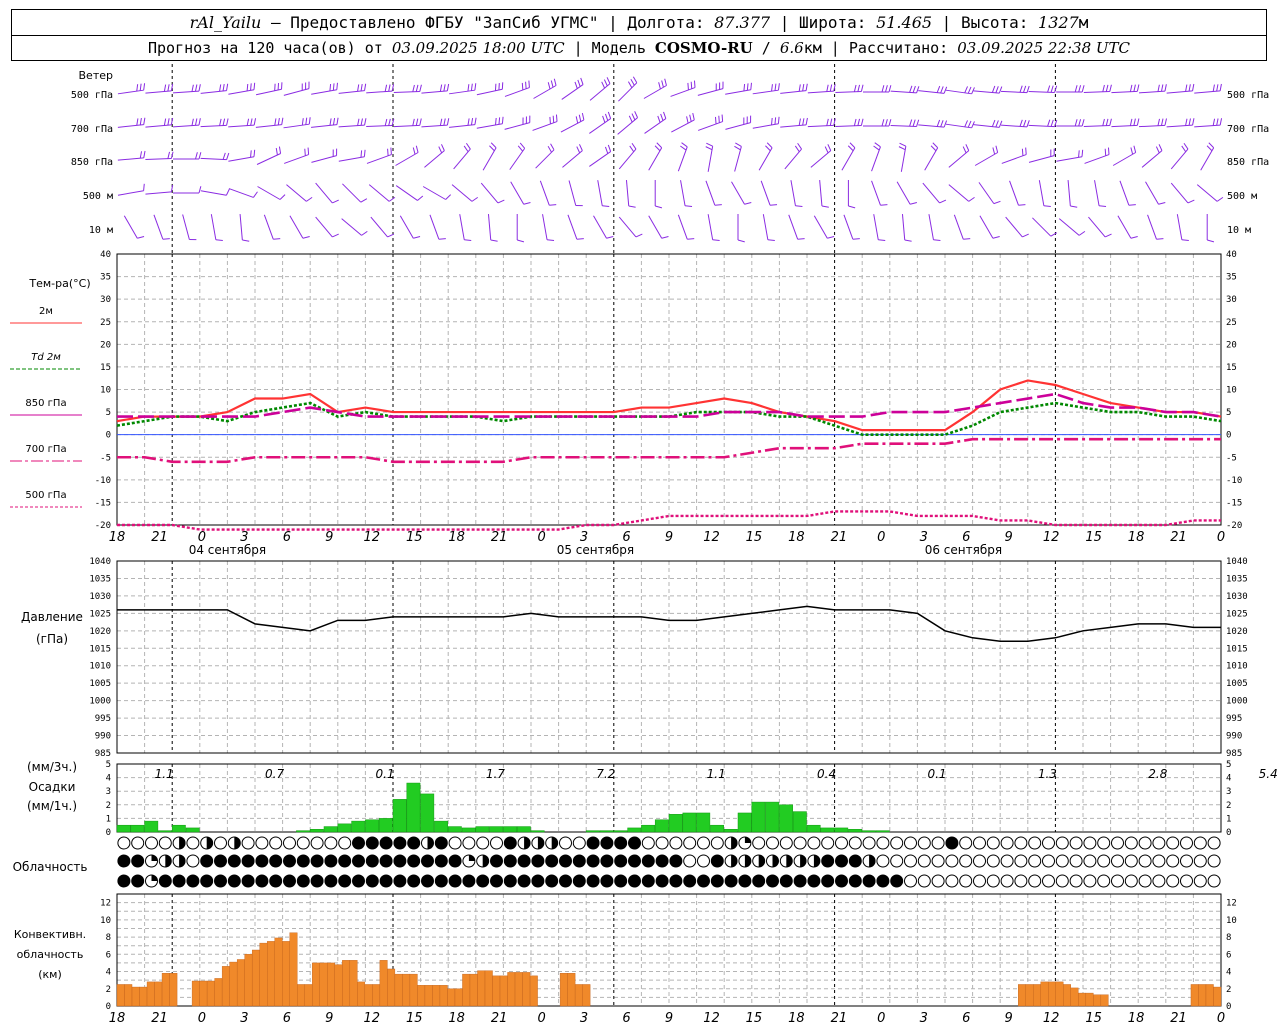 This screenshot has width=1280, height=1024. Describe the element at coordinates (1234, 481) in the screenshot. I see `temp-tick-right: -10` at that location.